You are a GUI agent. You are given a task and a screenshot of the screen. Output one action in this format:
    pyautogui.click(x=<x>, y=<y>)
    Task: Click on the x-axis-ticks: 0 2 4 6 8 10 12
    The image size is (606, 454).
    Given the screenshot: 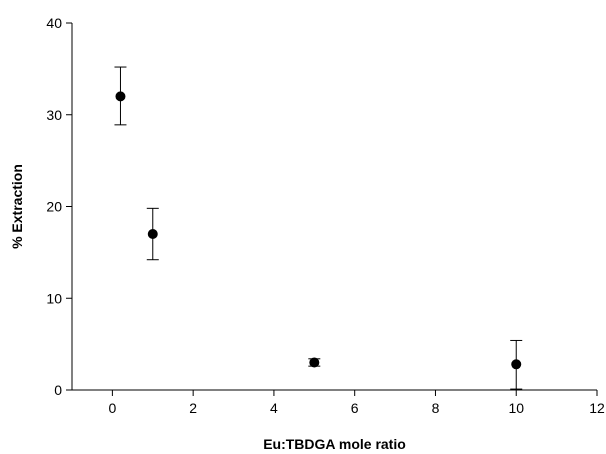 What is the action you would take?
    pyautogui.click(x=356, y=403)
    